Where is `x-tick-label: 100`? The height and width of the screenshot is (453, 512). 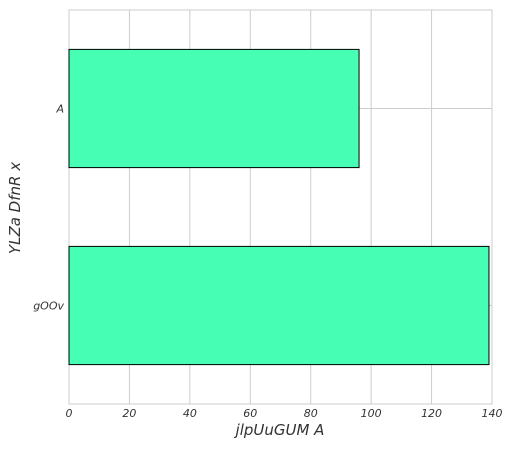 x-tick-label: 100 is located at coordinates (371, 413).